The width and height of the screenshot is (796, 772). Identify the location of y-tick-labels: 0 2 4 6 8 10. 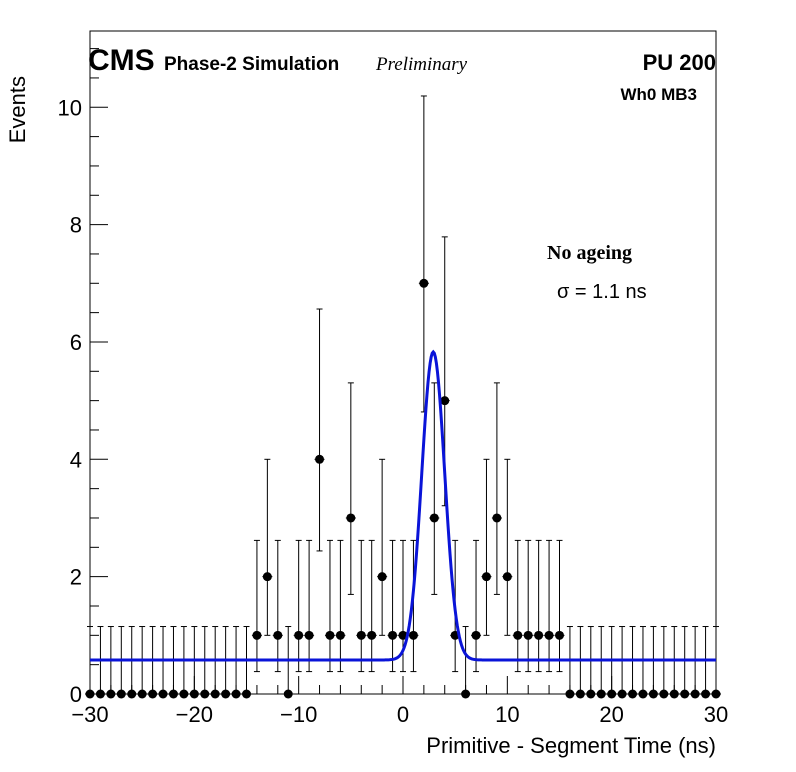
(70, 401).